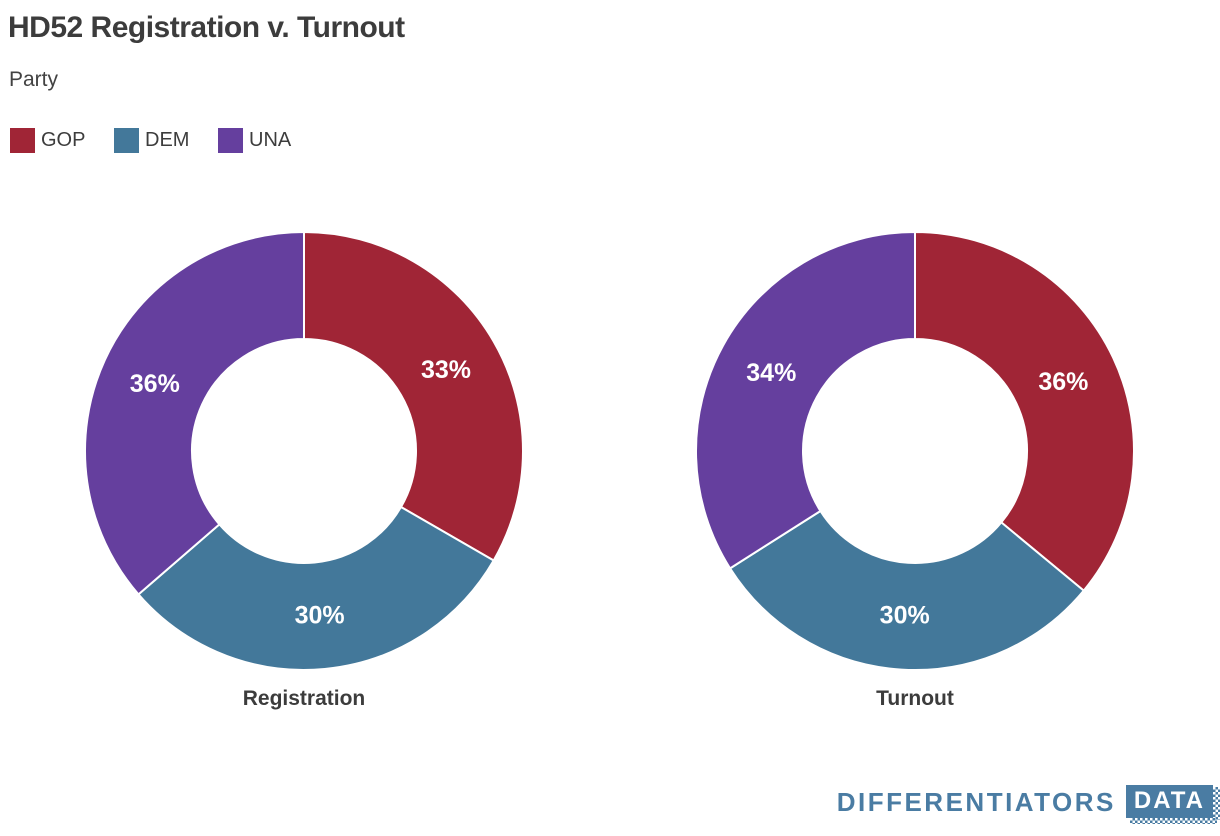  Describe the element at coordinates (34, 79) in the screenshot. I see `legend-title: Party` at that location.